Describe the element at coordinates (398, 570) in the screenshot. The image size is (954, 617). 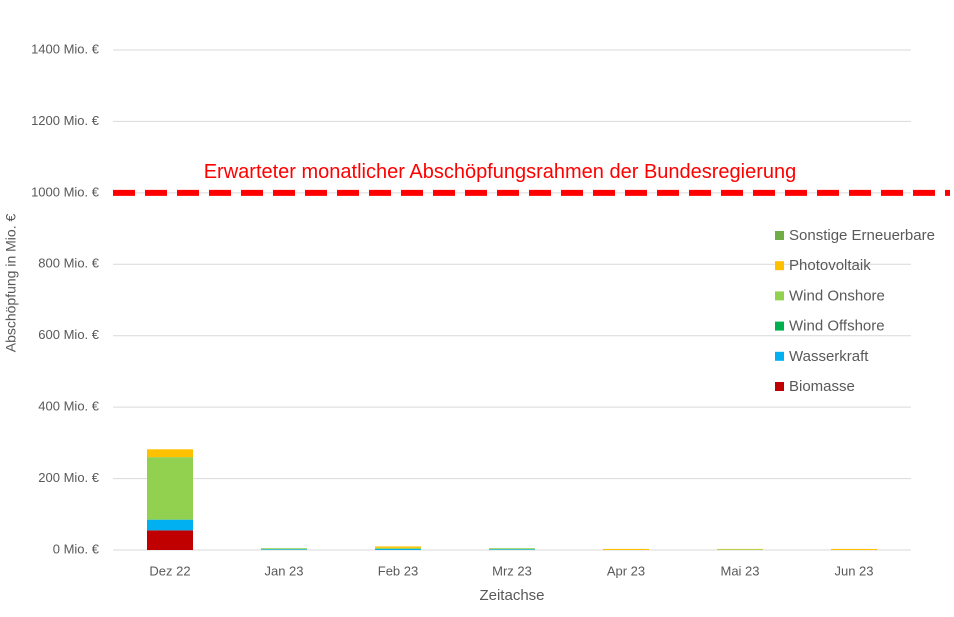
I see `x-tick-label: Feb 23` at that location.